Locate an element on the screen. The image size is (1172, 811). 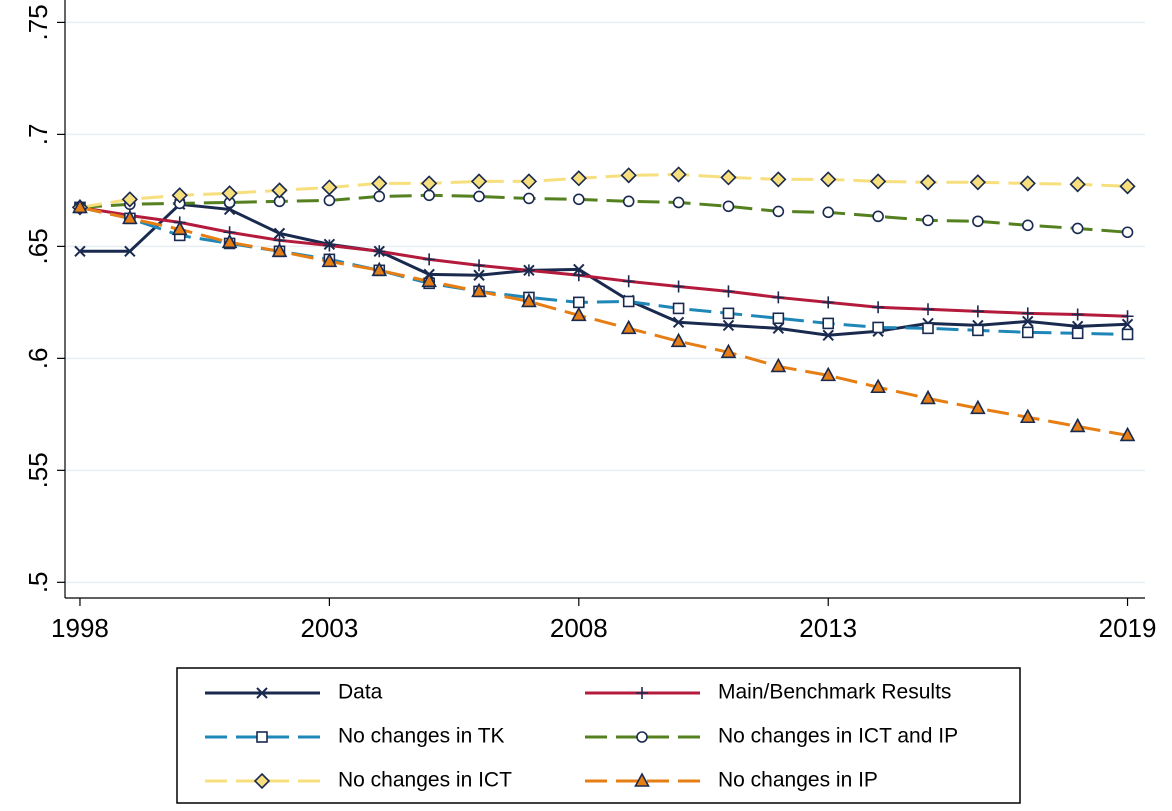
y-tick-label: .6 is located at coordinates (38, 359).